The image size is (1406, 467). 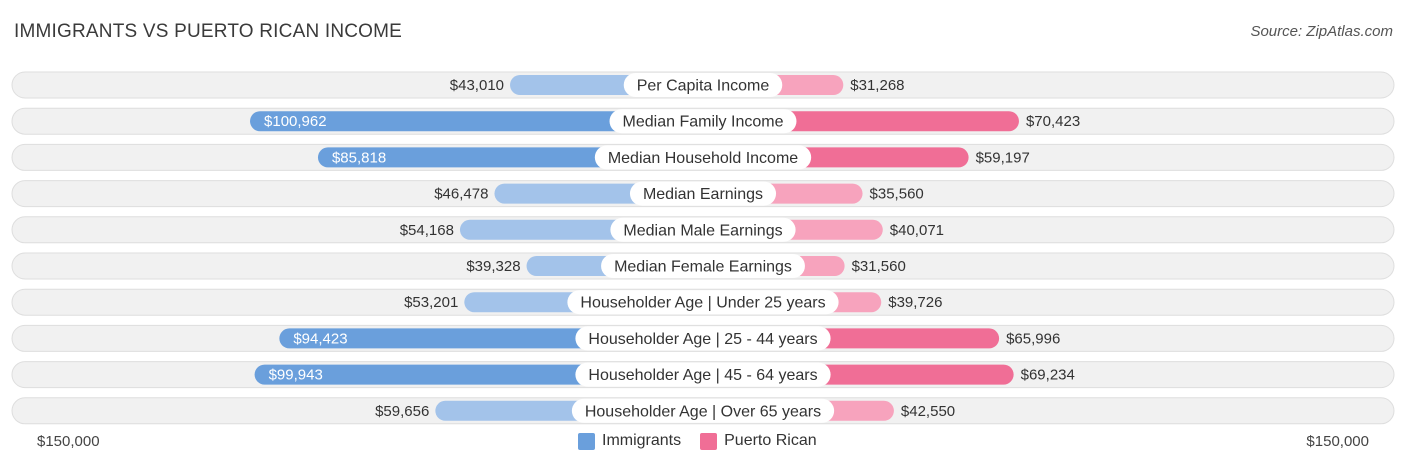 What do you see at coordinates (68, 441) in the screenshot?
I see `axis-label-left: $150,000` at bounding box center [68, 441].